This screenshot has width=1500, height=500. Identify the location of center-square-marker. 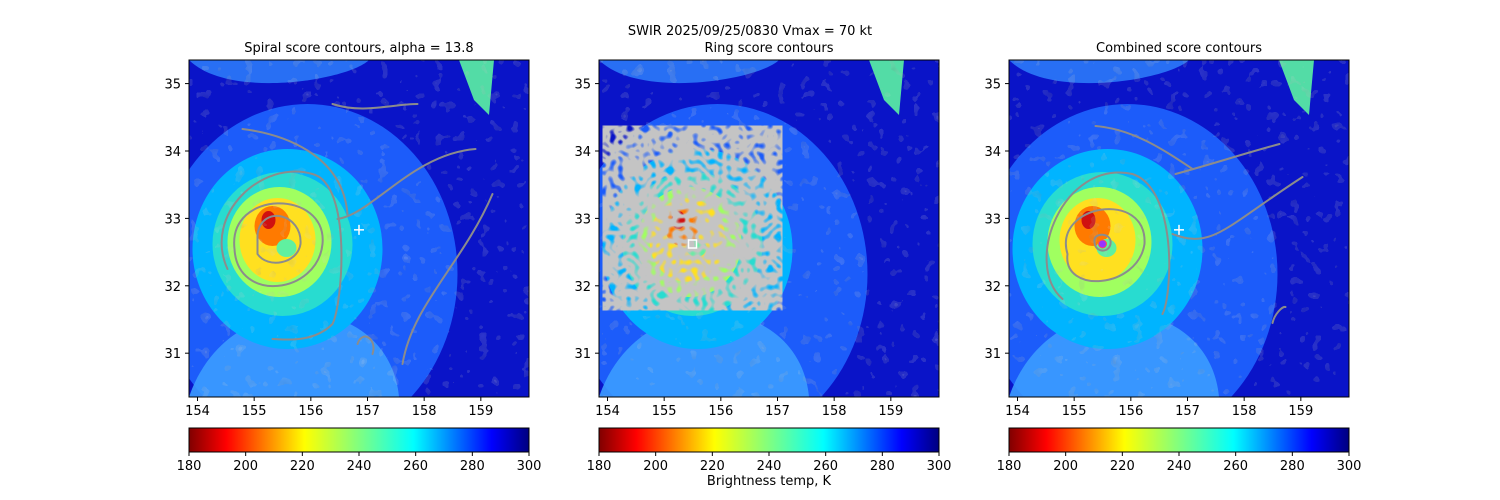
(692, 244).